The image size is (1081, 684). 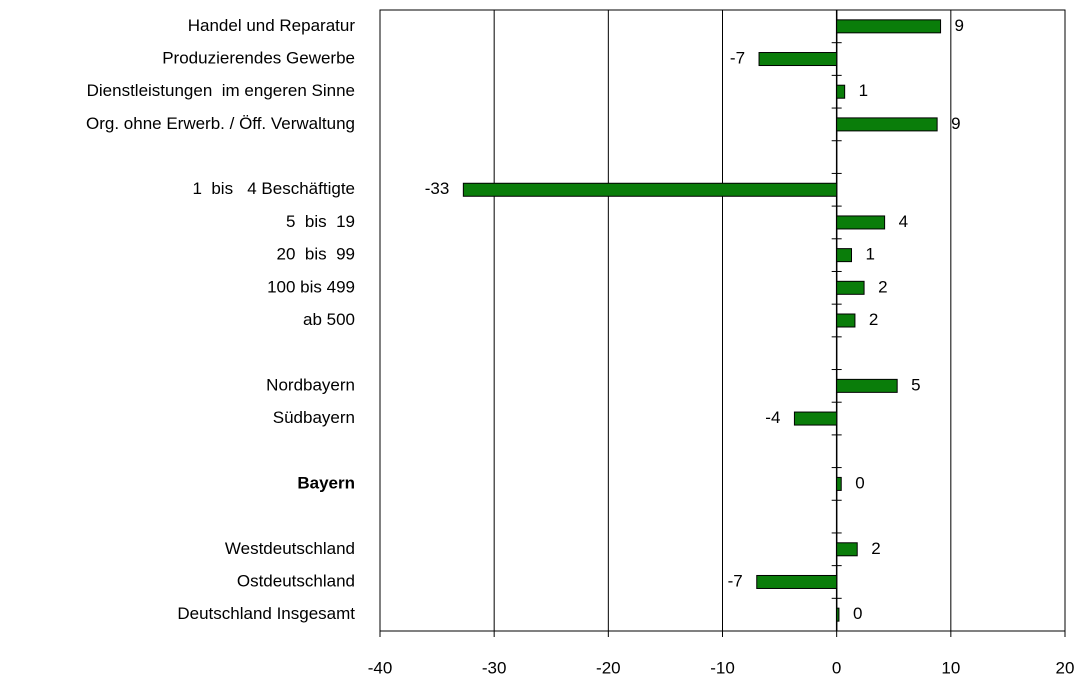 I want to click on category-label: Dienstleistungen im engeren Sinne, so click(x=221, y=90).